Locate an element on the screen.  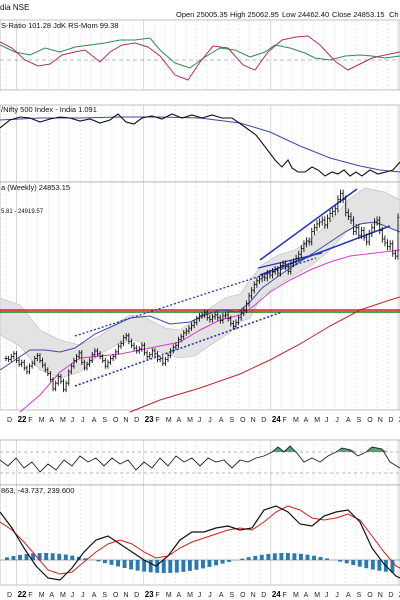
rs-line is located at coordinates (200, 145).